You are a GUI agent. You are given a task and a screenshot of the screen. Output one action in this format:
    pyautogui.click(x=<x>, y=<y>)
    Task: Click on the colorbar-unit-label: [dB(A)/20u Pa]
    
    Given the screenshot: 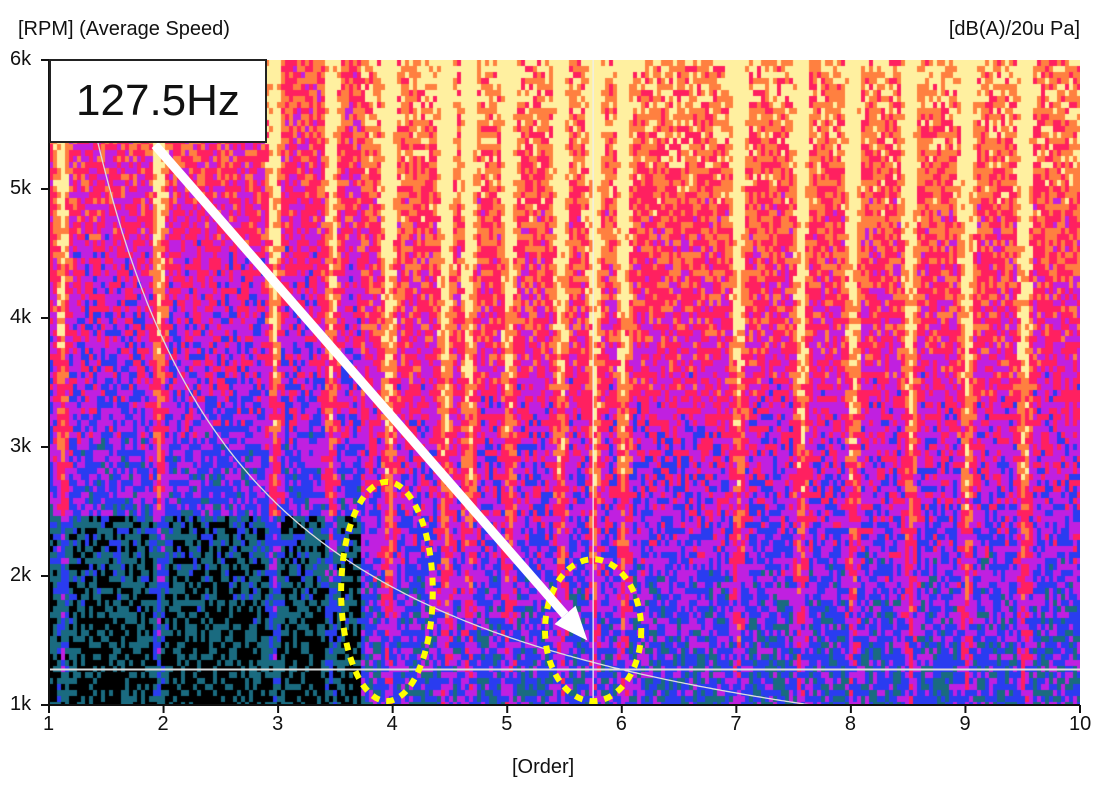 What is the action you would take?
    pyautogui.click(x=1014, y=29)
    